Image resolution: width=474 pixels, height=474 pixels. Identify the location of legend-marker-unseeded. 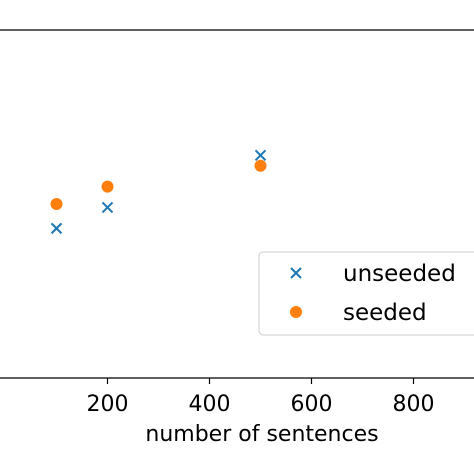
(296, 273).